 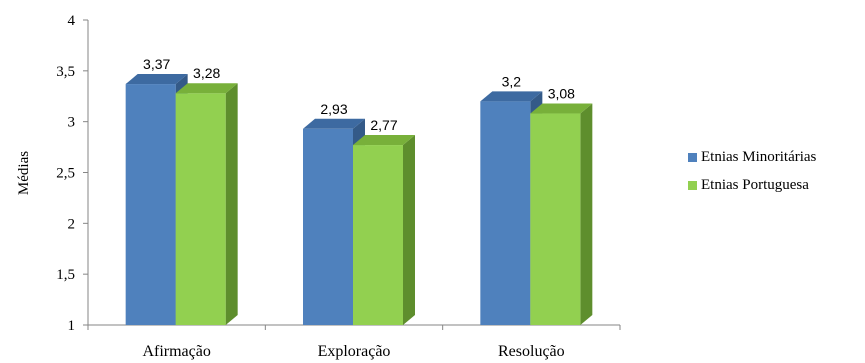 What do you see at coordinates (512, 81) in the screenshot?
I see `data-label: 3,2` at bounding box center [512, 81].